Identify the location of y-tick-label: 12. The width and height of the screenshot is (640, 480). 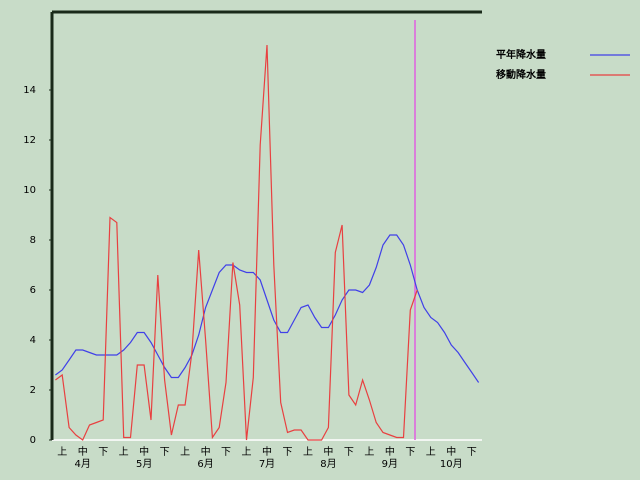
(29, 140).